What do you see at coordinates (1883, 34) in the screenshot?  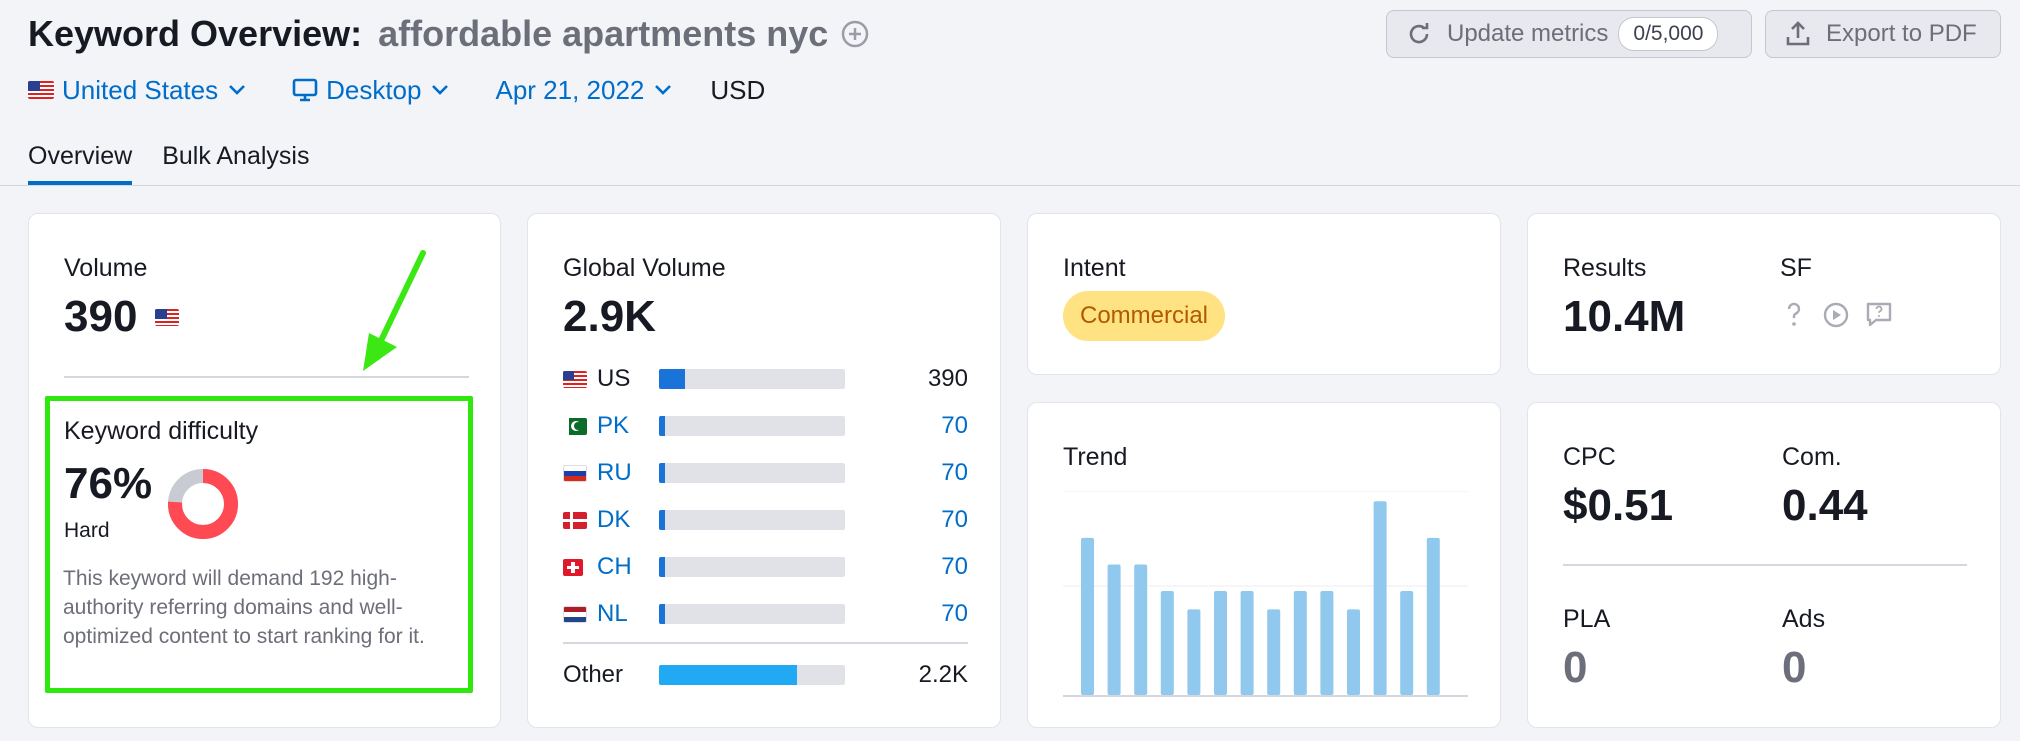 I see `export-pdf-button: Export to PDF` at bounding box center [1883, 34].